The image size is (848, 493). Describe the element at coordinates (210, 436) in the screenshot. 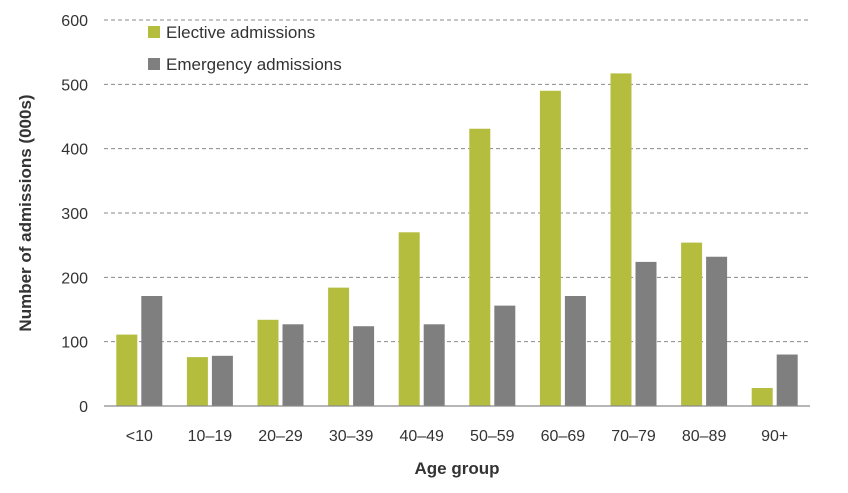

I see `x-tick-label: 10–19` at that location.